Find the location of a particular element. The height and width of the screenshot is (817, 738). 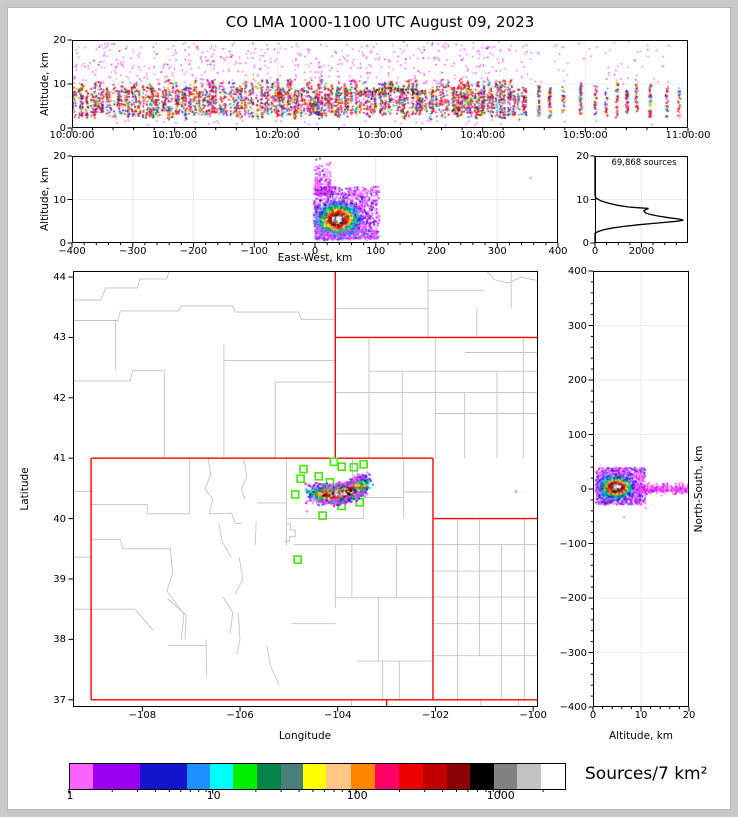

map-xlabel: Longitude is located at coordinates (305, 736).